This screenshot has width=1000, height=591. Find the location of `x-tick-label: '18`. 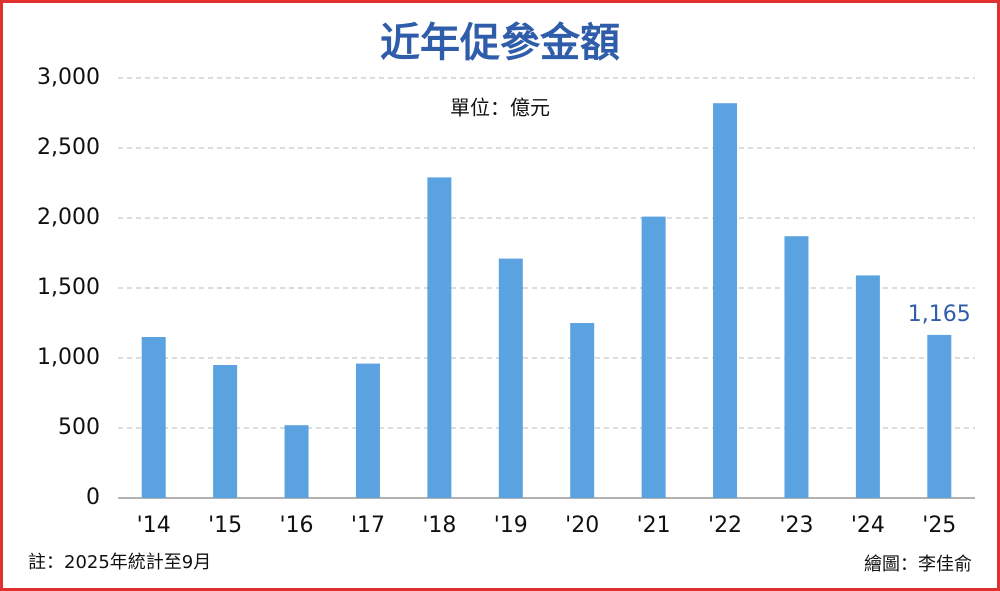

x-tick-label: '18 is located at coordinates (439, 525).